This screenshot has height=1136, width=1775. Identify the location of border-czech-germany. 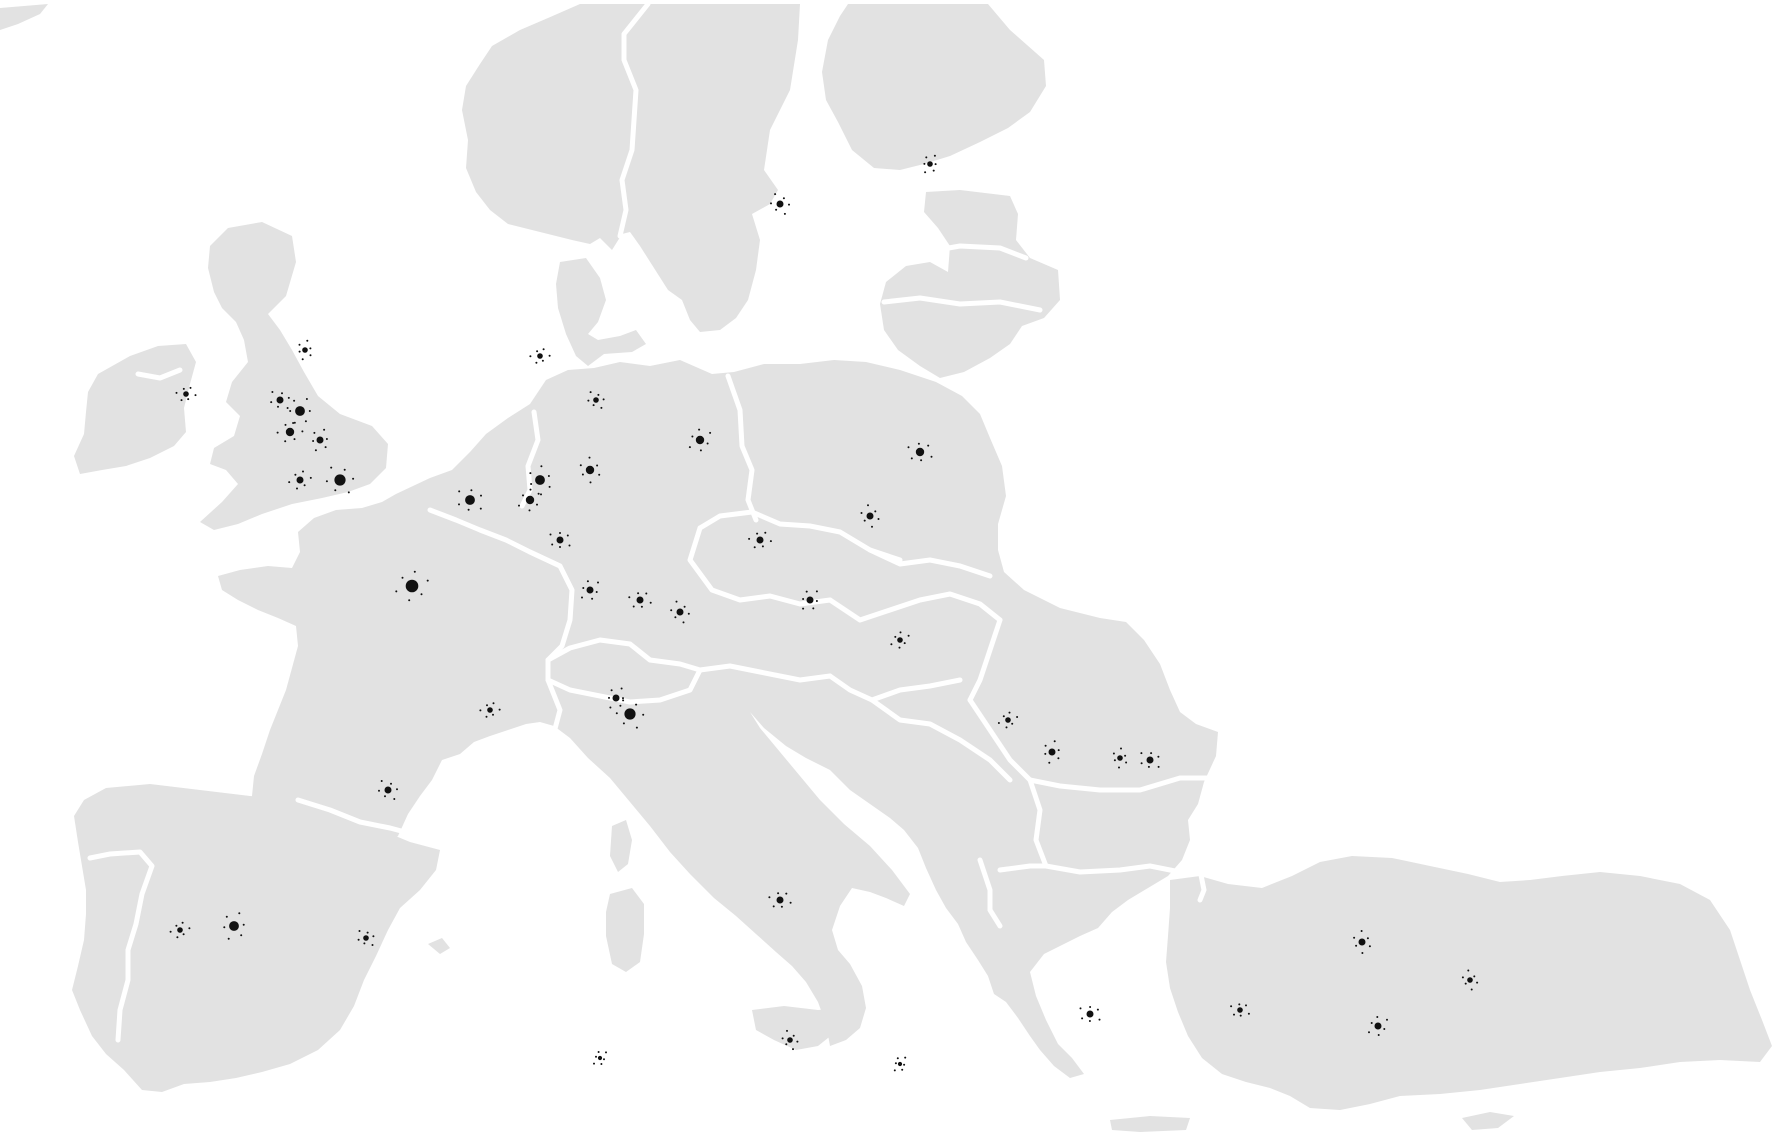
(800, 536).